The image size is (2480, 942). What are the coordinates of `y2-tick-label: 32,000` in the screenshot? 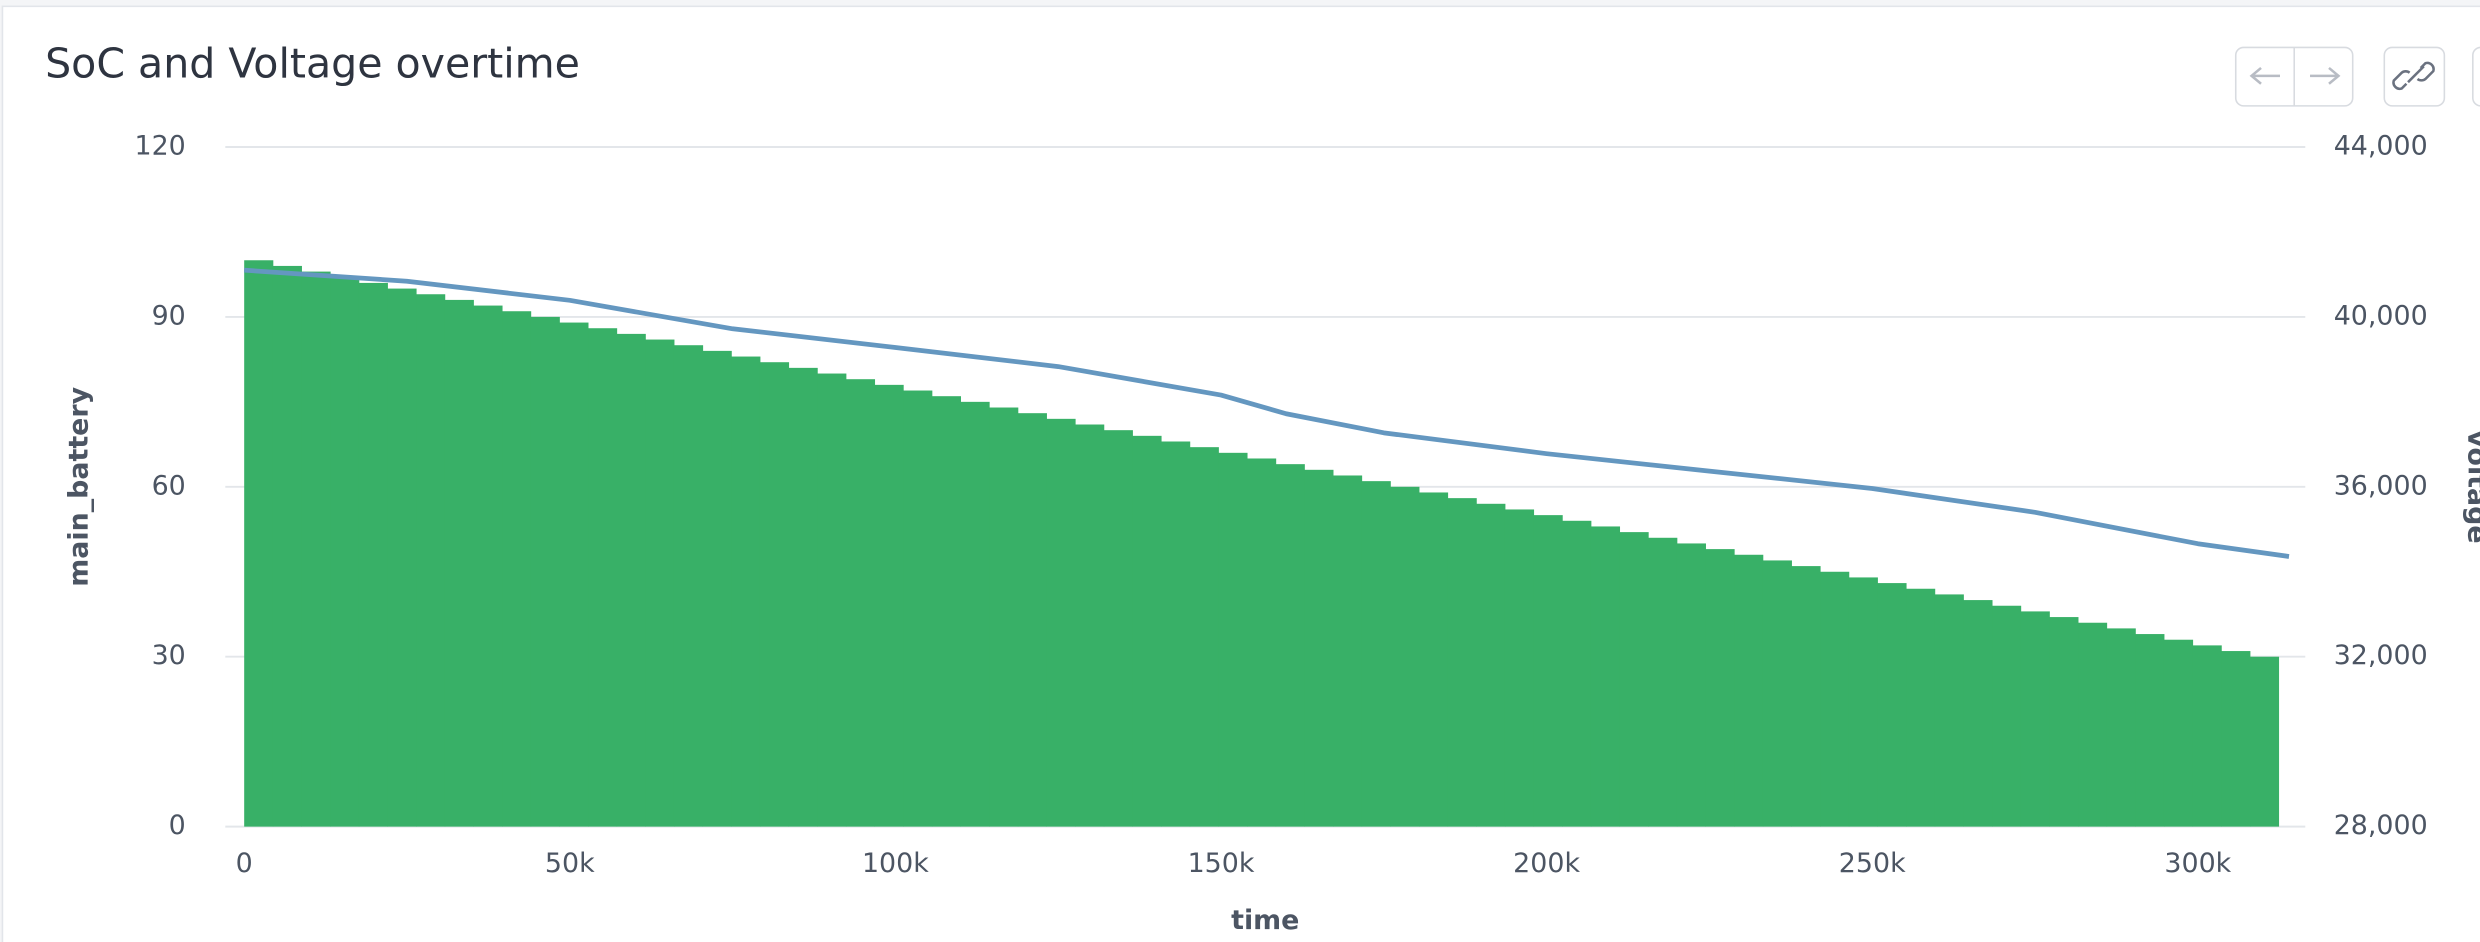 It's located at (2381, 655).